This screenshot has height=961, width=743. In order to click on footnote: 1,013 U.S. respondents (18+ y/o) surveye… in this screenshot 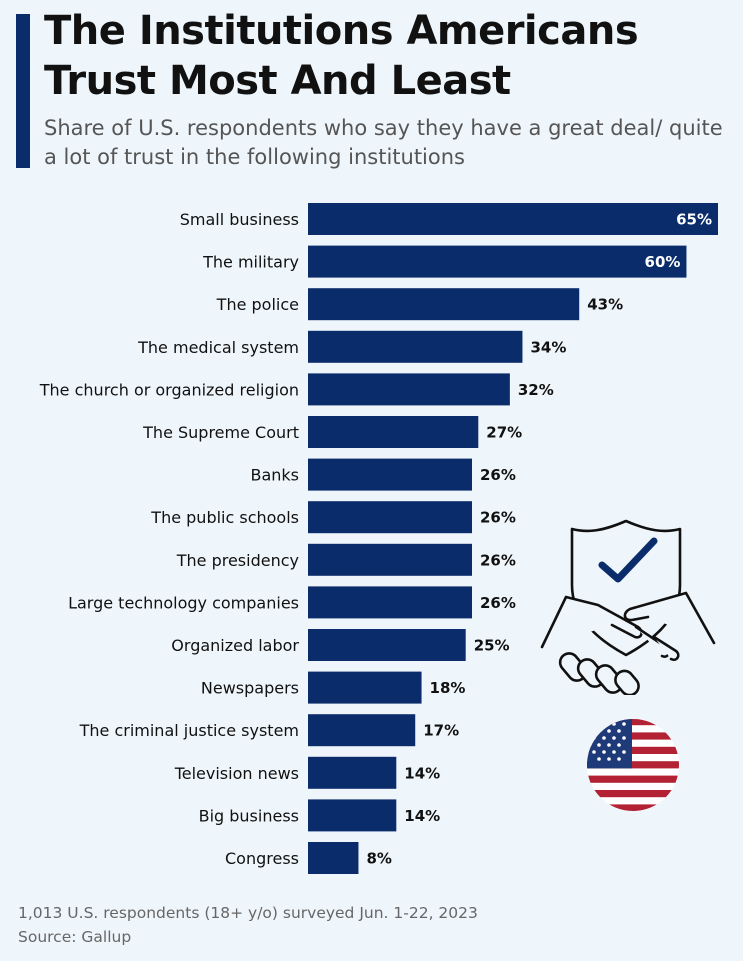, I will do `click(368, 925)`.